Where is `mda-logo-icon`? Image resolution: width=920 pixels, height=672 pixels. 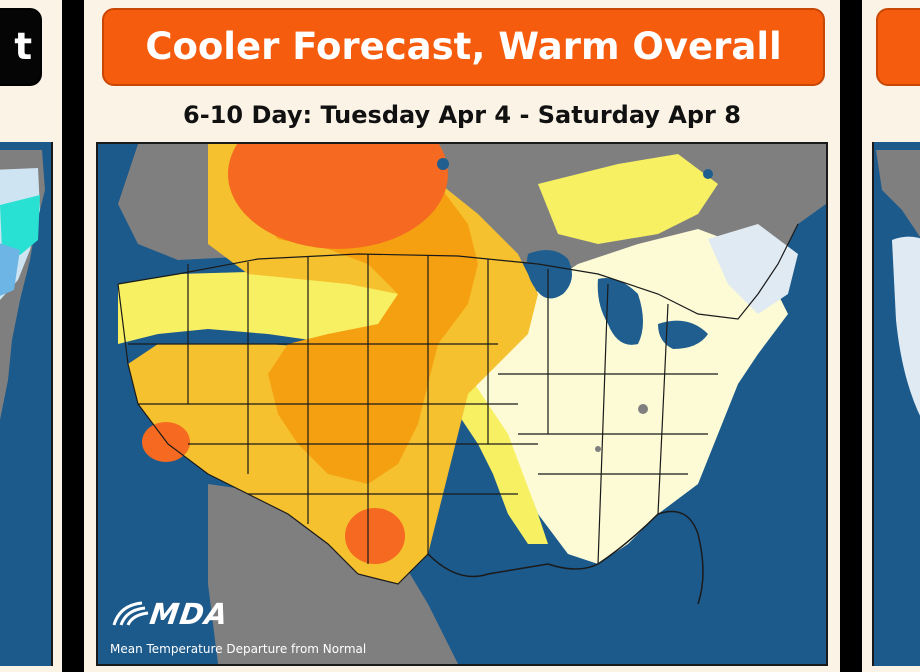 mda-logo-icon is located at coordinates (130, 613).